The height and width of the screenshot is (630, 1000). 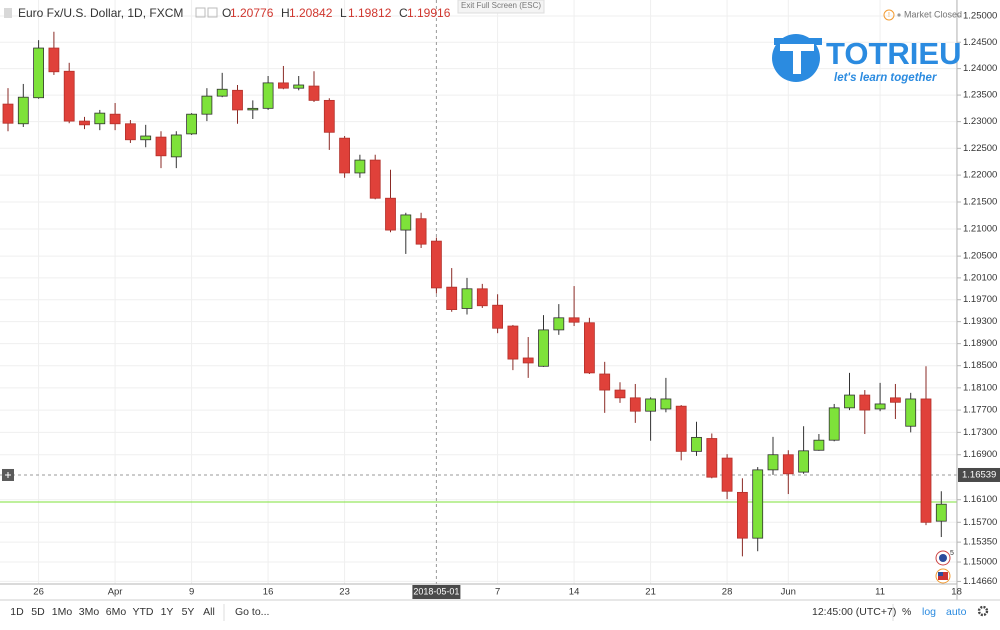 What do you see at coordinates (209, 612) in the screenshot?
I see `range-button: All` at bounding box center [209, 612].